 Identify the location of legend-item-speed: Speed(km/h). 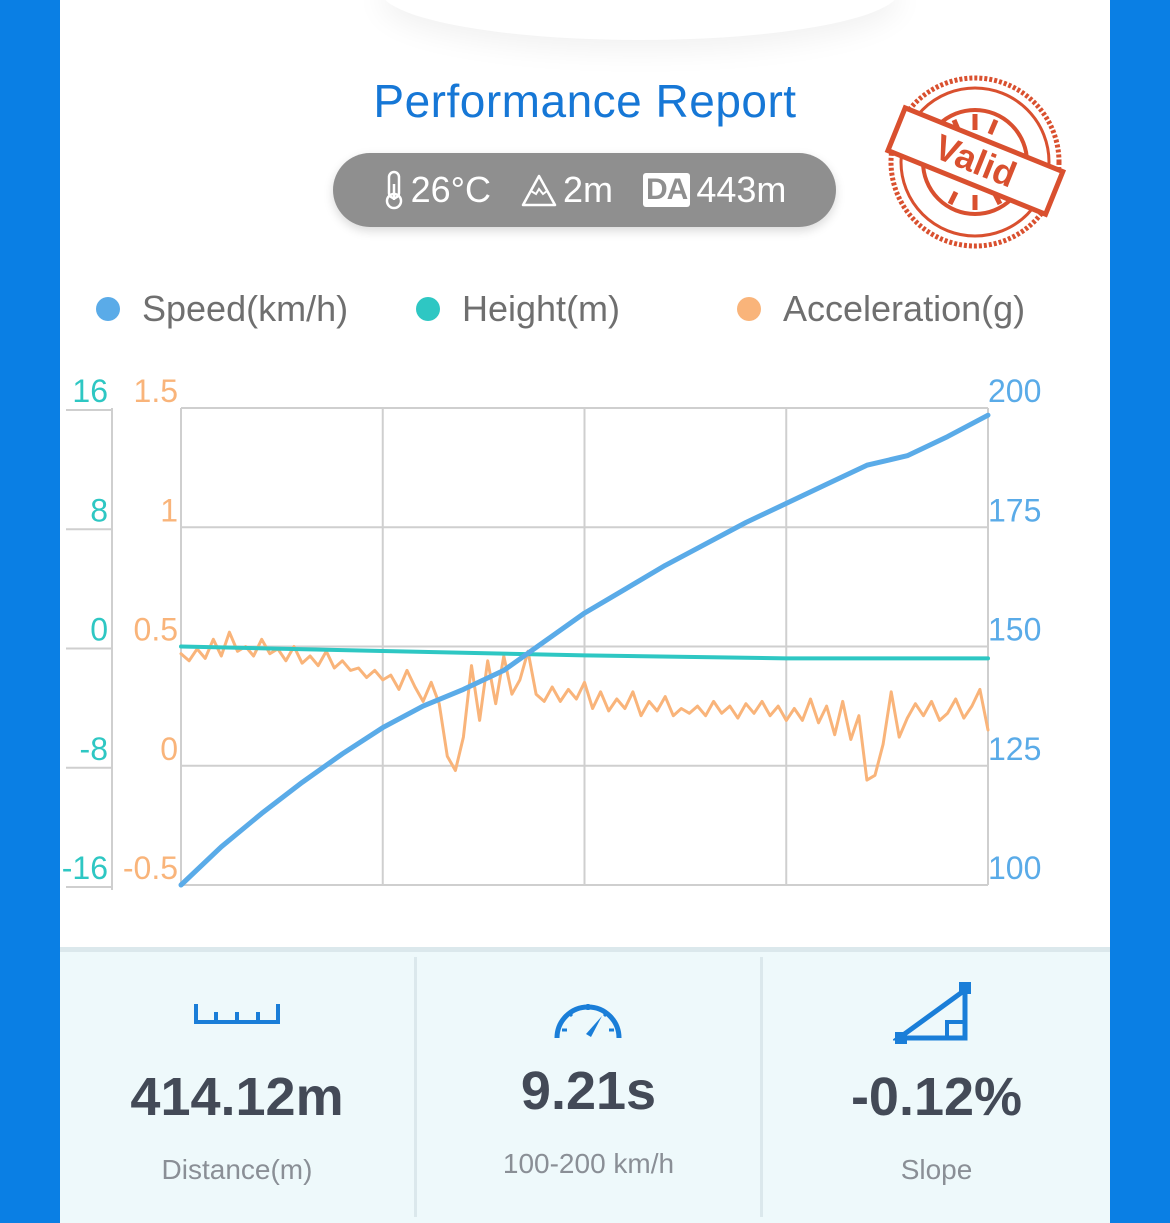
(222, 309).